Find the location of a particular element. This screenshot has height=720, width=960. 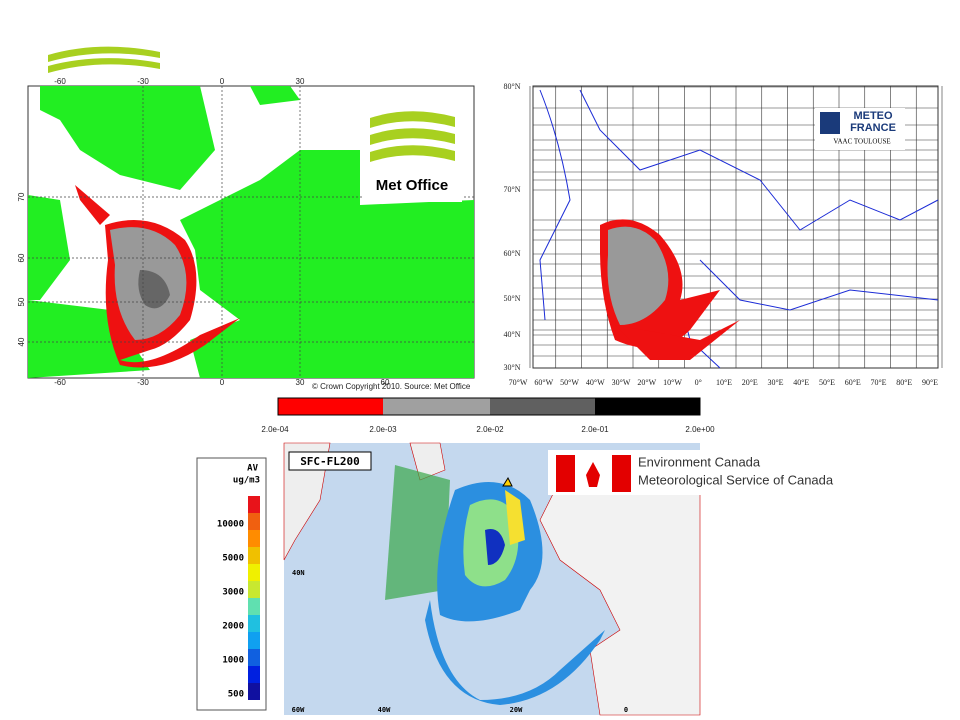

lat-label: 70°N is located at coordinates (512, 189).